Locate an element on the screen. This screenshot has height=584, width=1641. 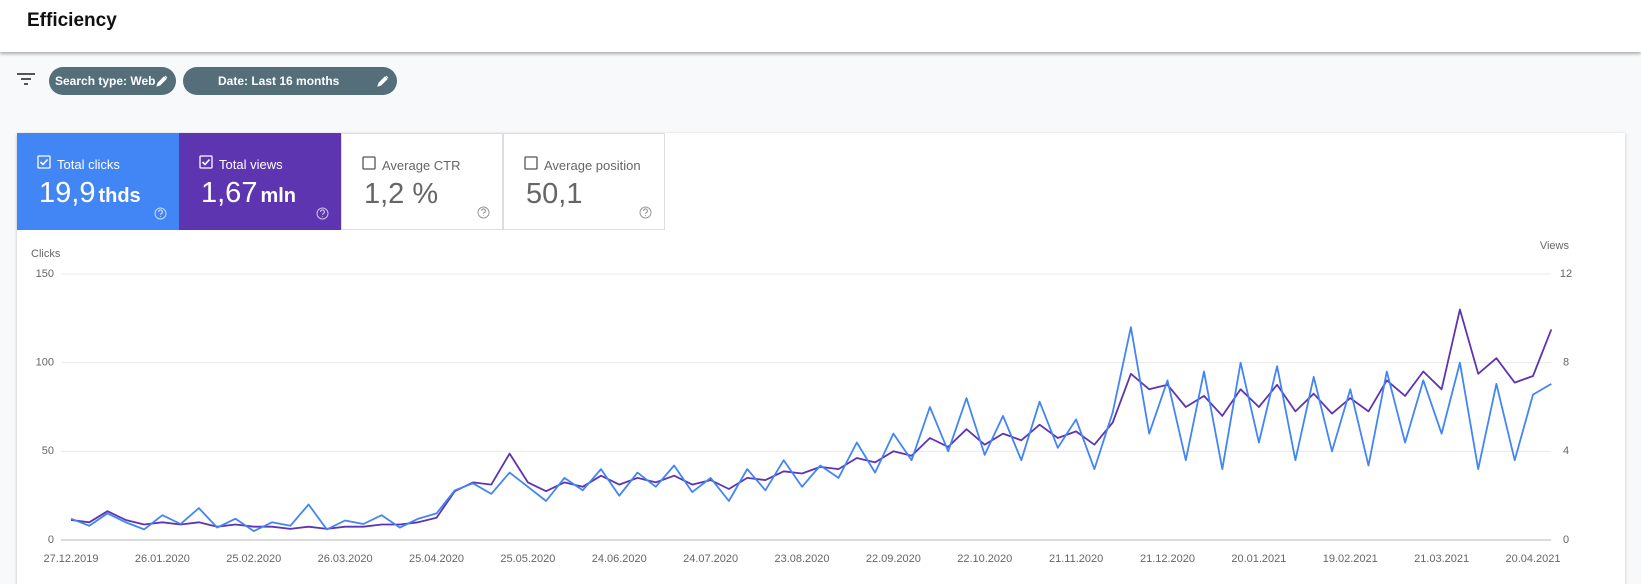
y2-tick-label: 8 is located at coordinates (1566, 363).